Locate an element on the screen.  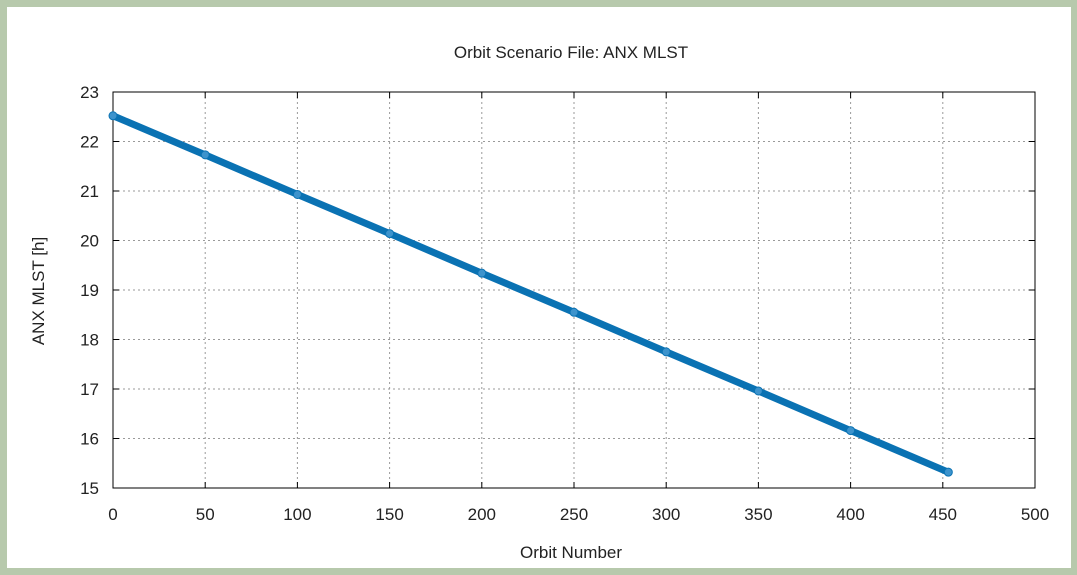
chart-title: Orbit Scenario File: ANX MLST is located at coordinates (571, 52).